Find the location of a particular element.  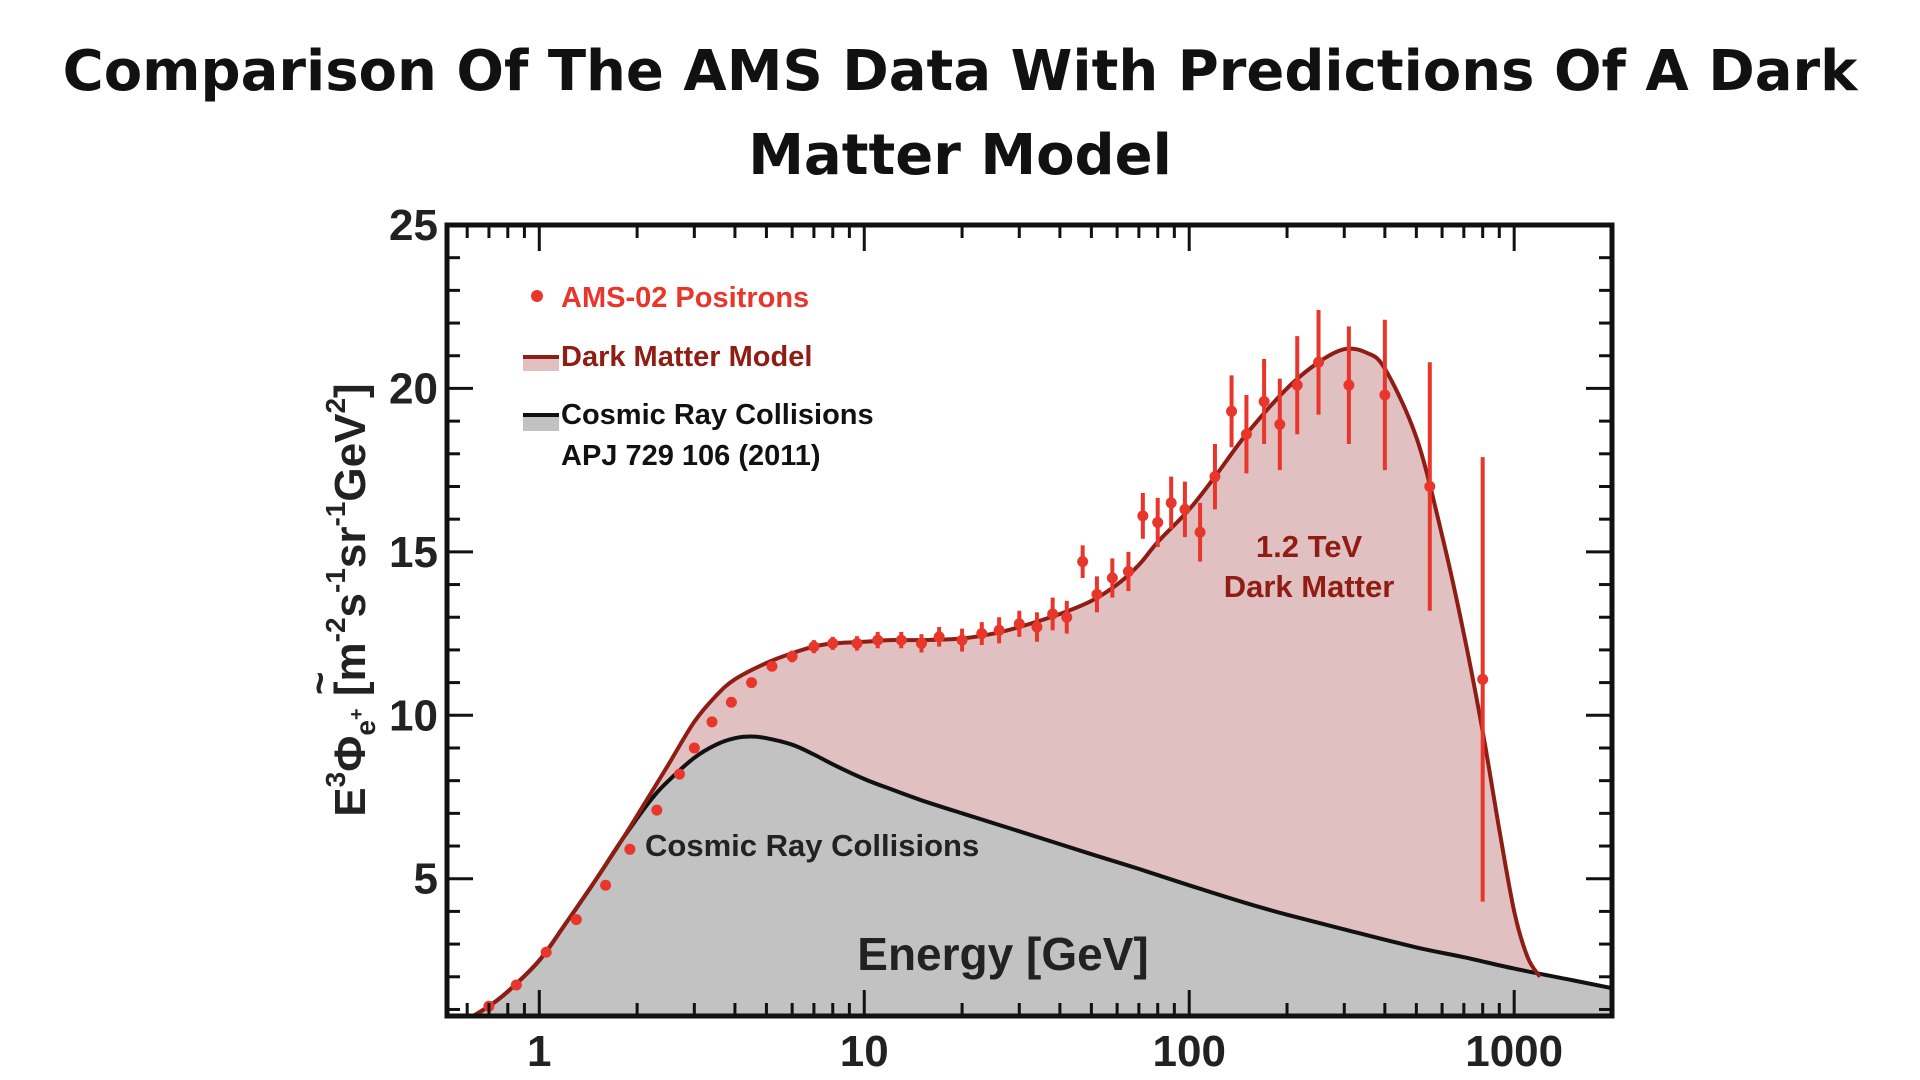

y-label-tilde: ~ is located at coordinates (320, 683).